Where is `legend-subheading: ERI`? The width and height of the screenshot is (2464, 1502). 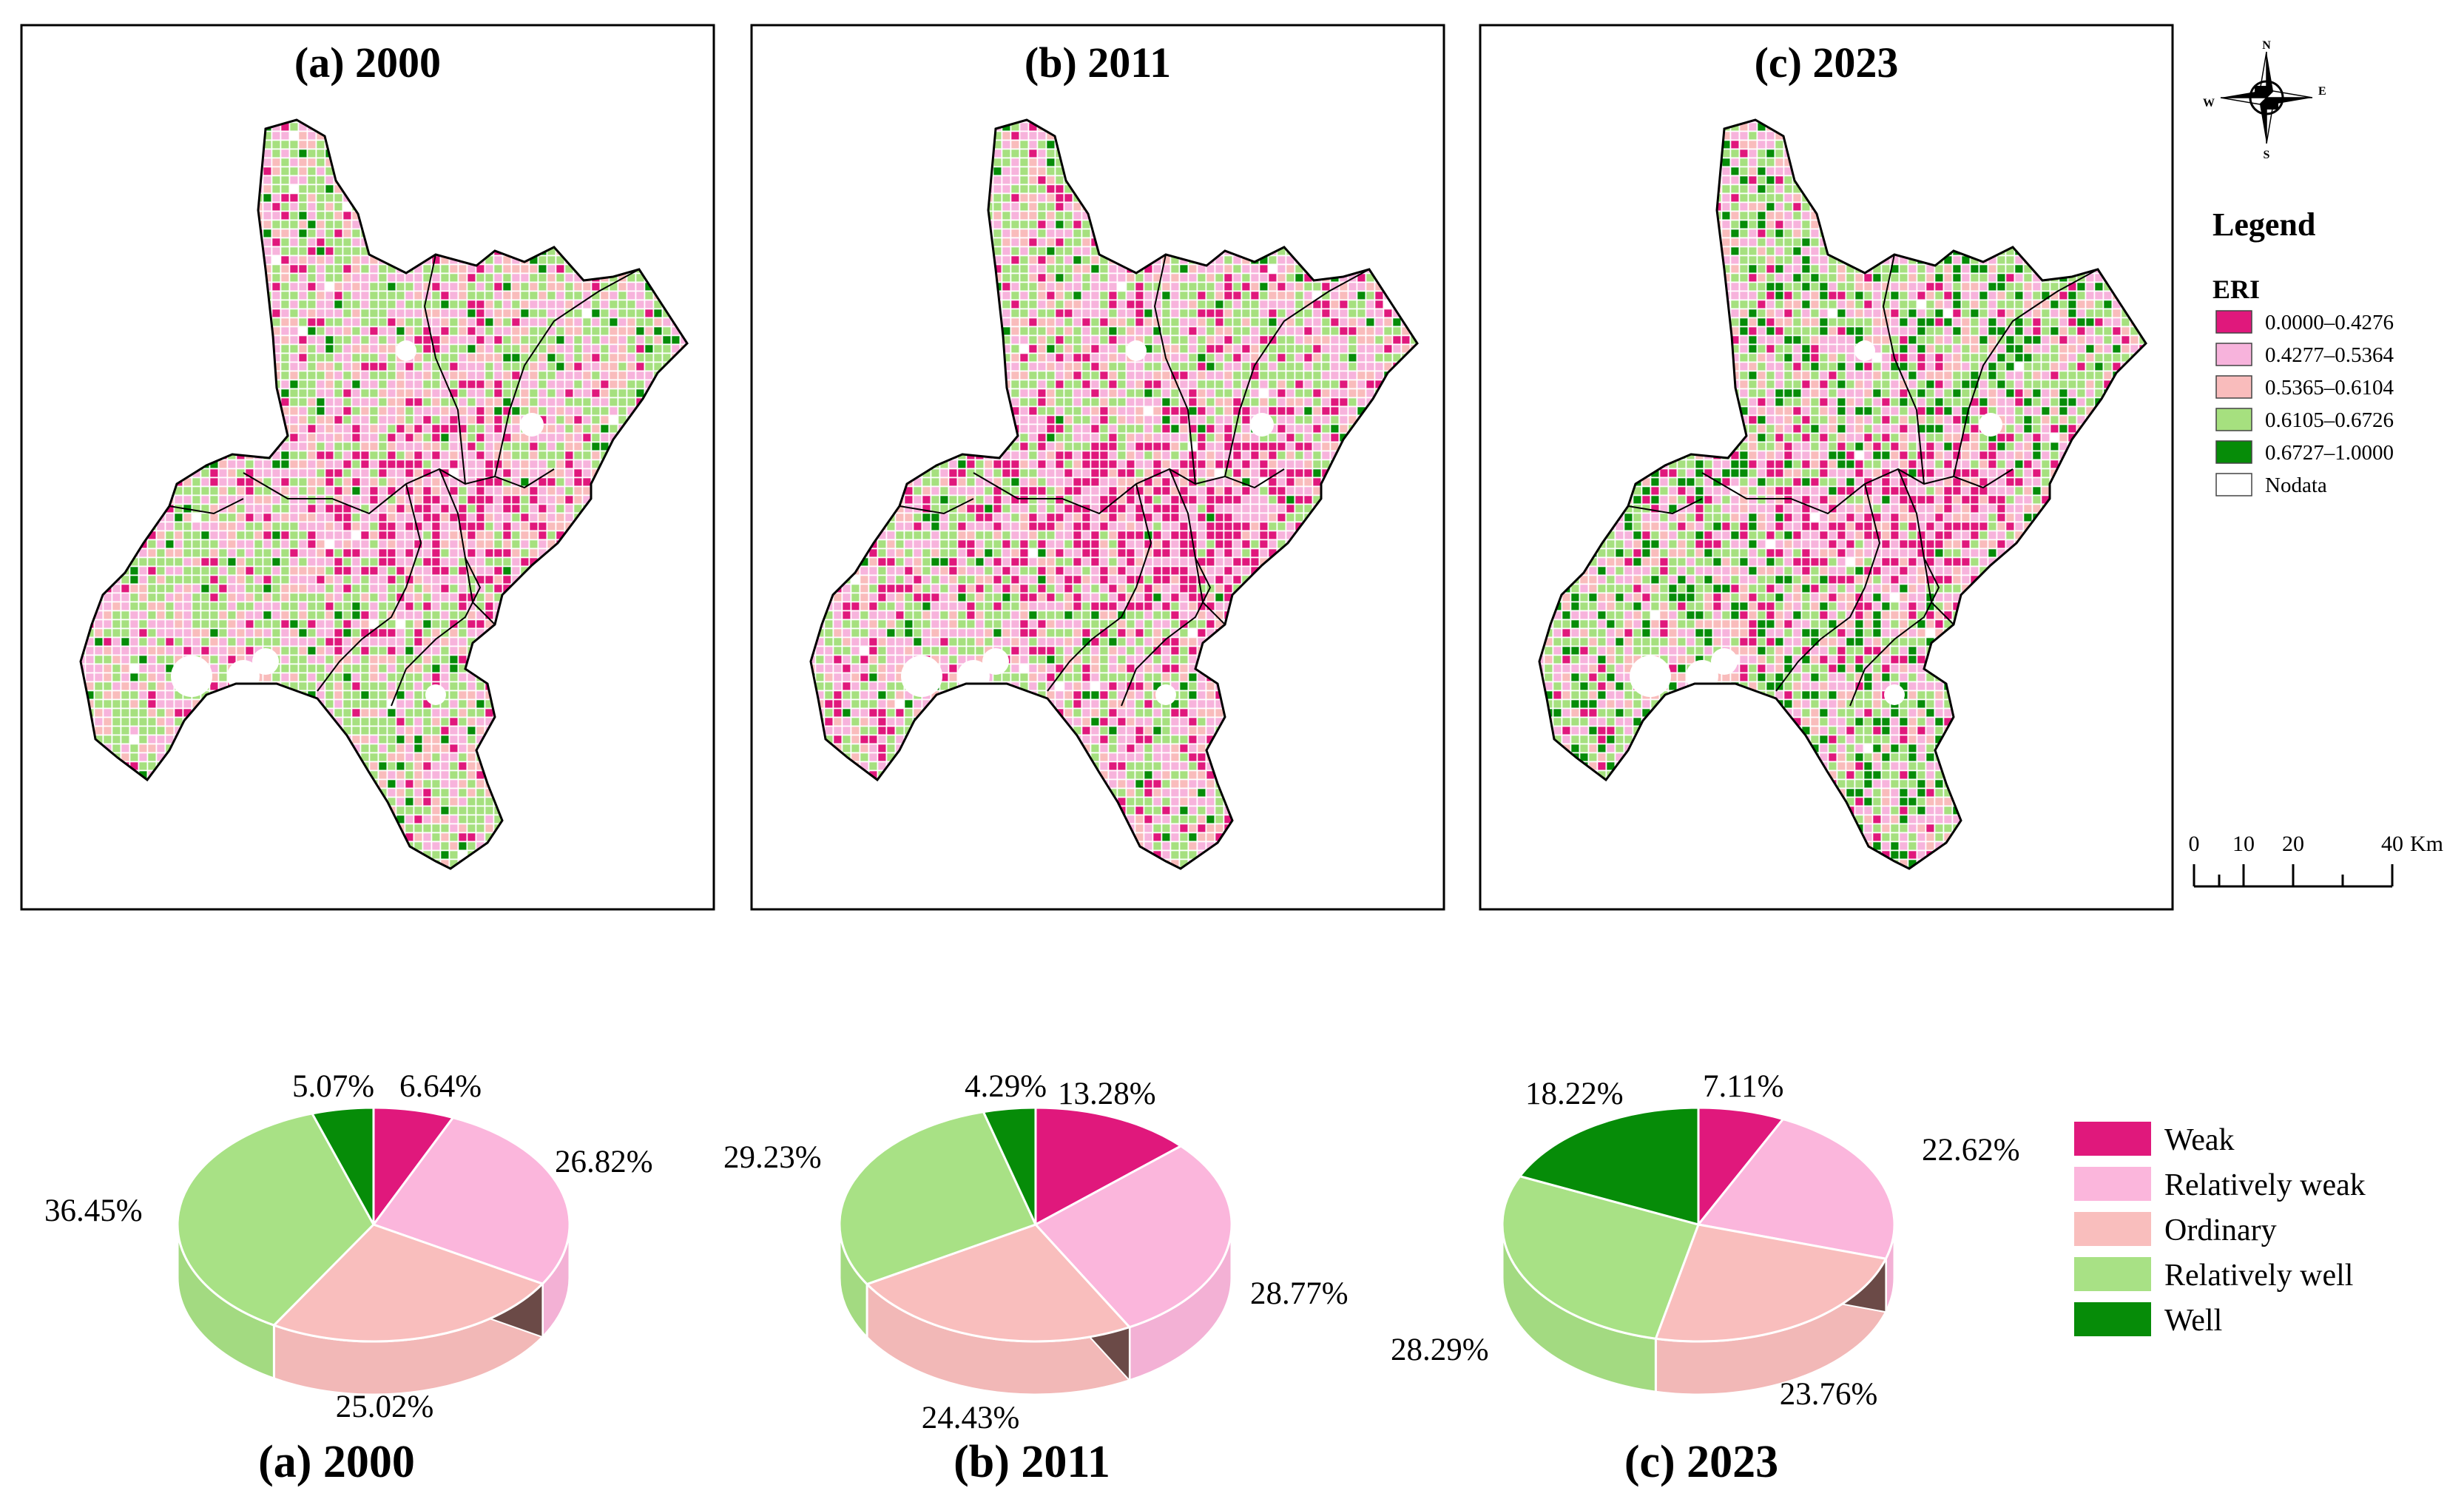
legend-subheading: ERI is located at coordinates (2236, 289).